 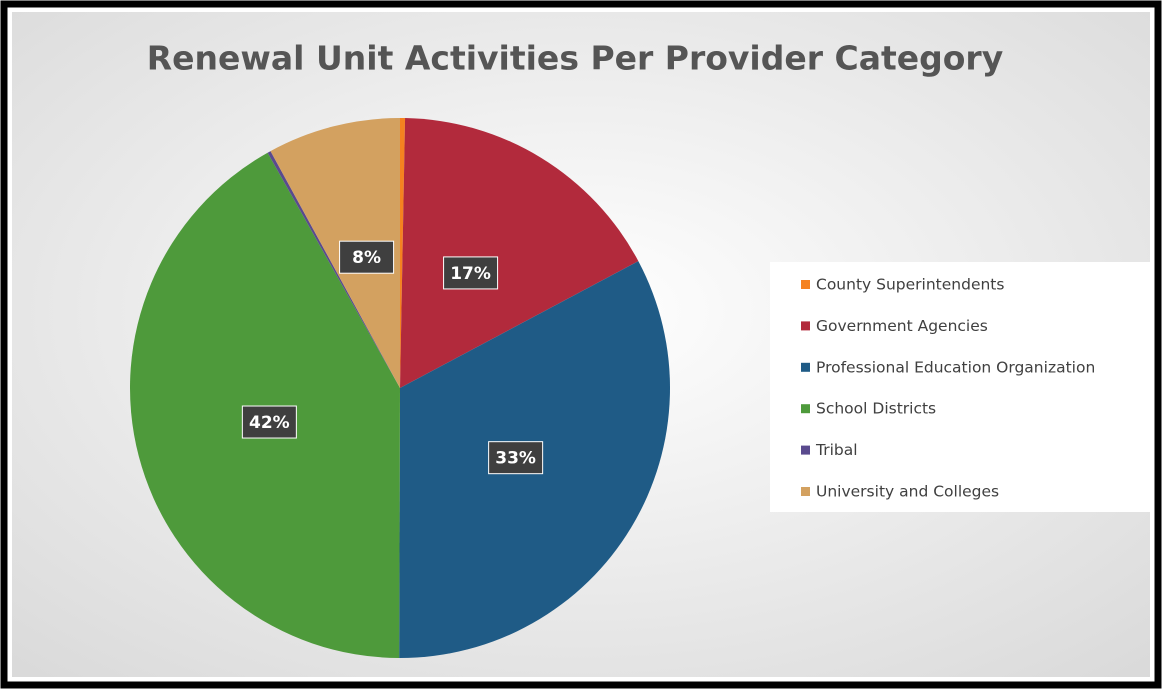 I want to click on data-label: 8%, so click(x=366, y=258).